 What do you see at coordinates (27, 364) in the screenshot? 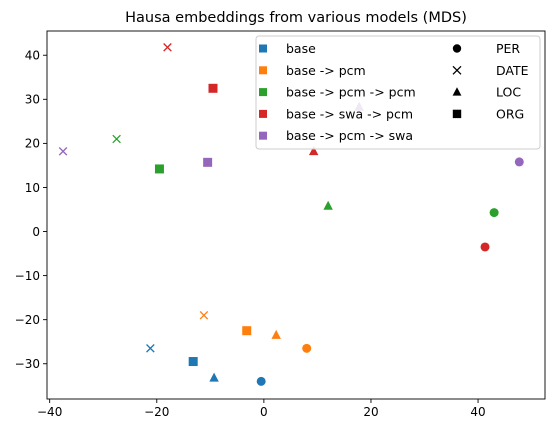
I see `y-tick-label: −30` at bounding box center [27, 364].